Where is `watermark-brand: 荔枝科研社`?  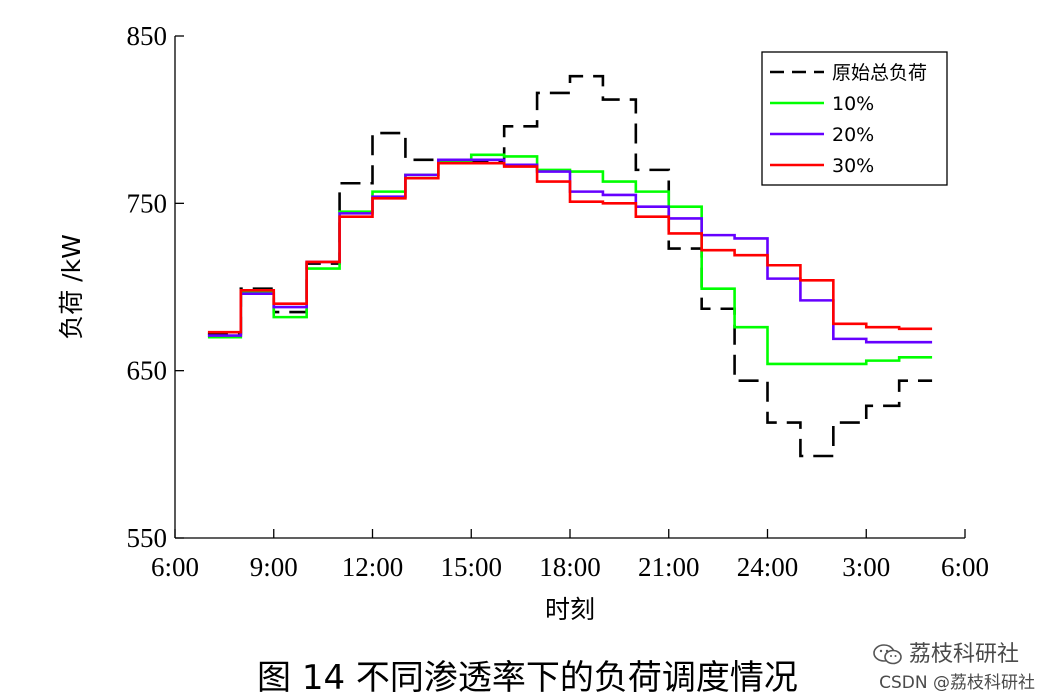 watermark-brand: 荔枝科研社 is located at coordinates (946, 652).